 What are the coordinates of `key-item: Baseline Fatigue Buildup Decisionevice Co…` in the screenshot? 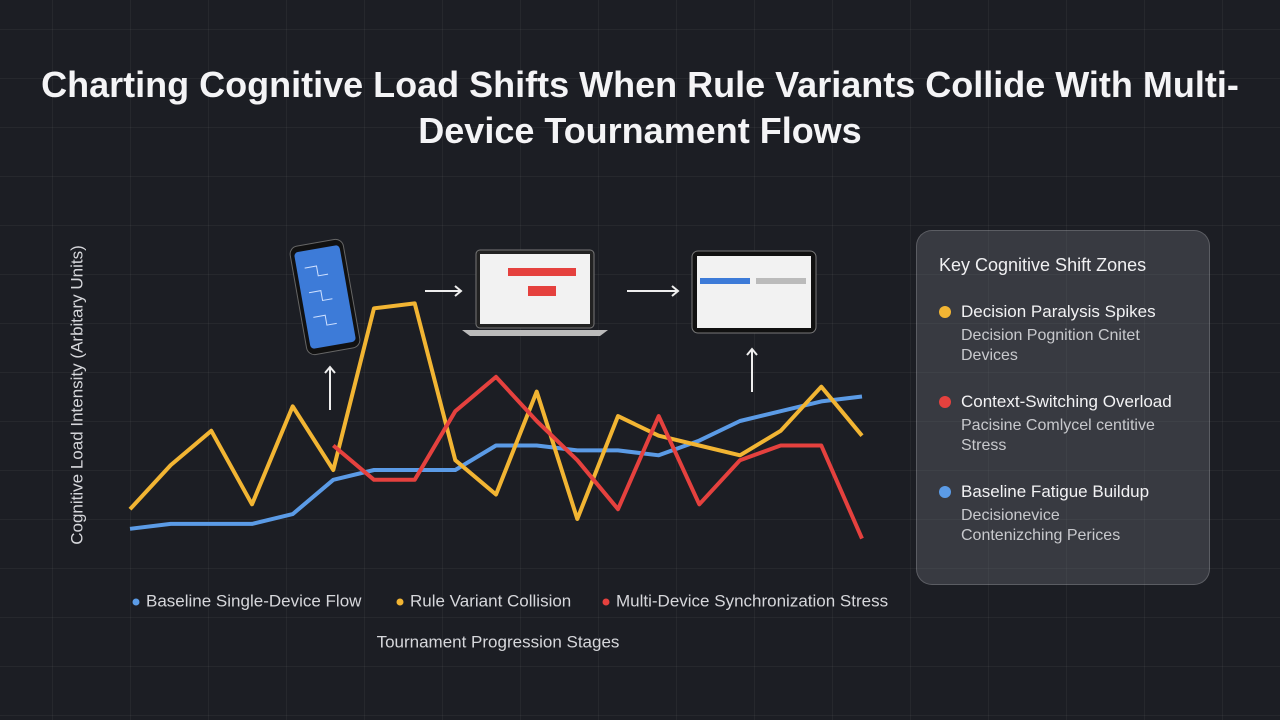 It's located at (1063, 514).